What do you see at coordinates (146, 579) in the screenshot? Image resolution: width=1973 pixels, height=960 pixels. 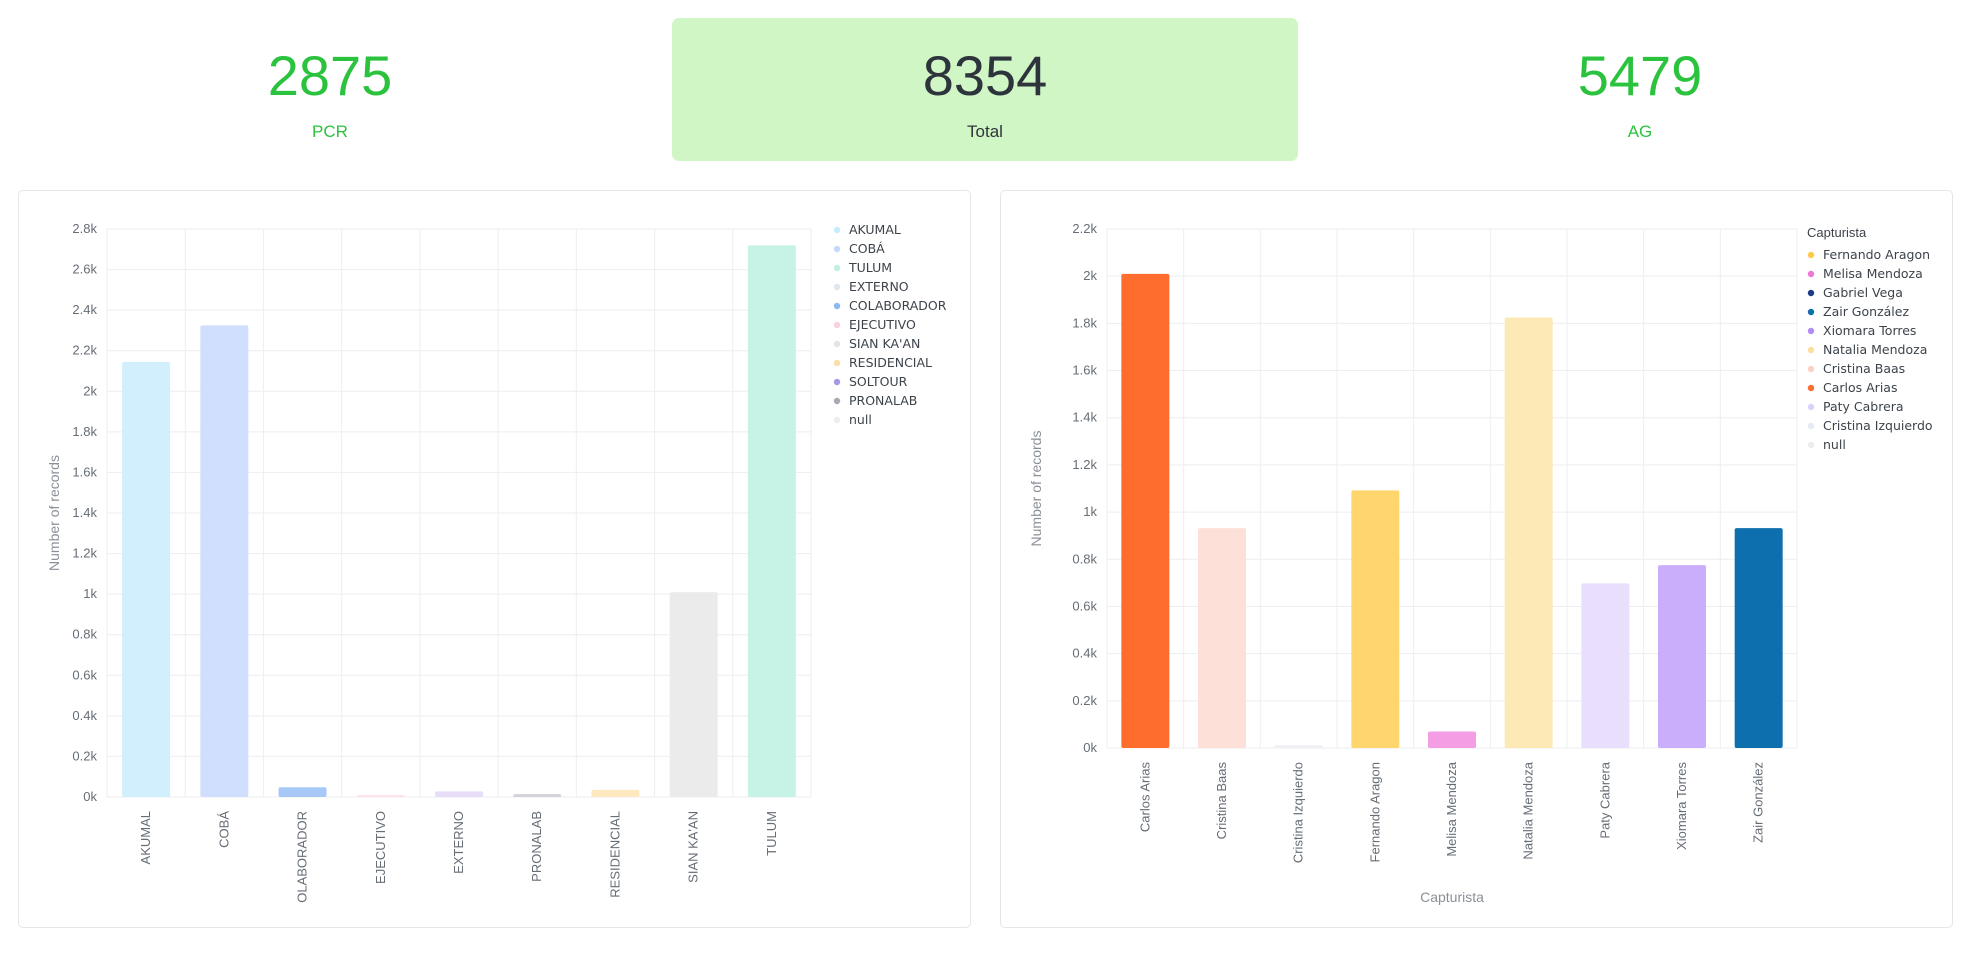 I see `bar-akumal` at bounding box center [146, 579].